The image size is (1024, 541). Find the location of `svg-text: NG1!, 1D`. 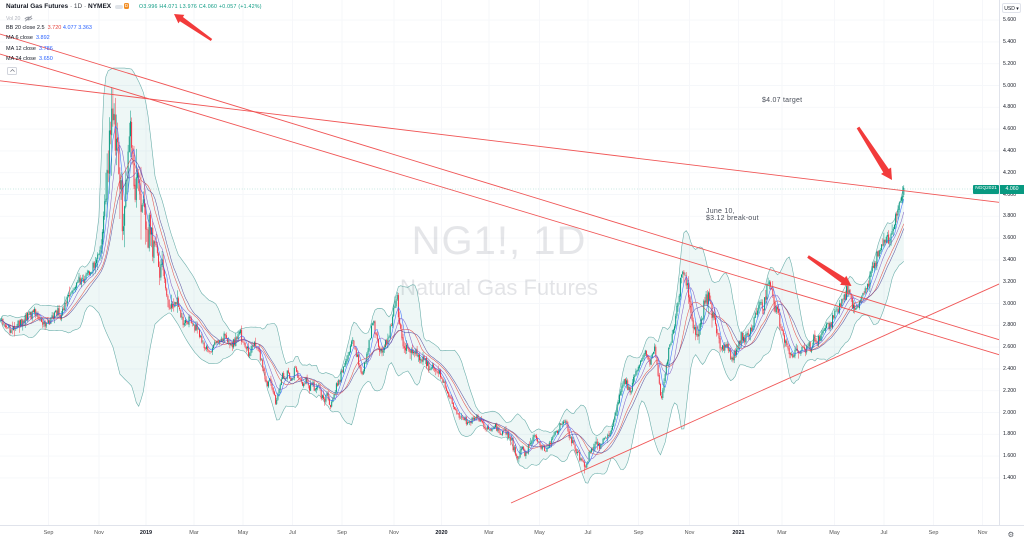

svg-text: NG1!, 1D is located at coordinates (499, 241).